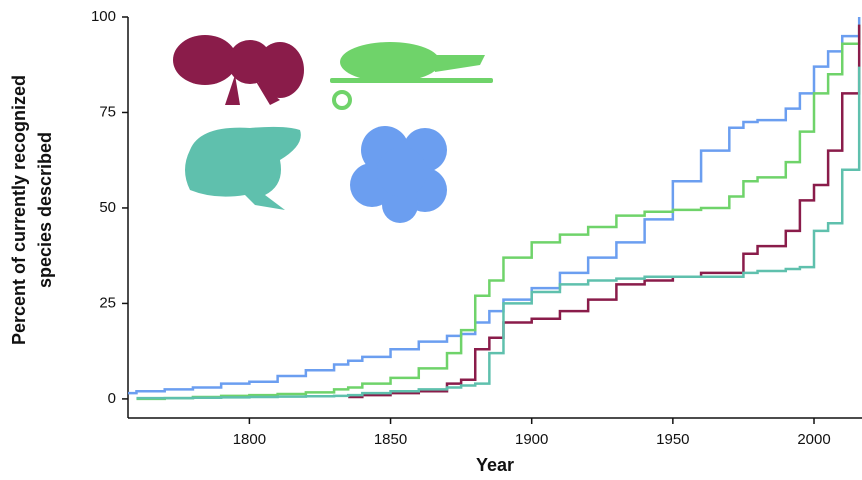 The width and height of the screenshot is (862, 480). What do you see at coordinates (398, 174) in the screenshot?
I see `flower-icon` at bounding box center [398, 174].